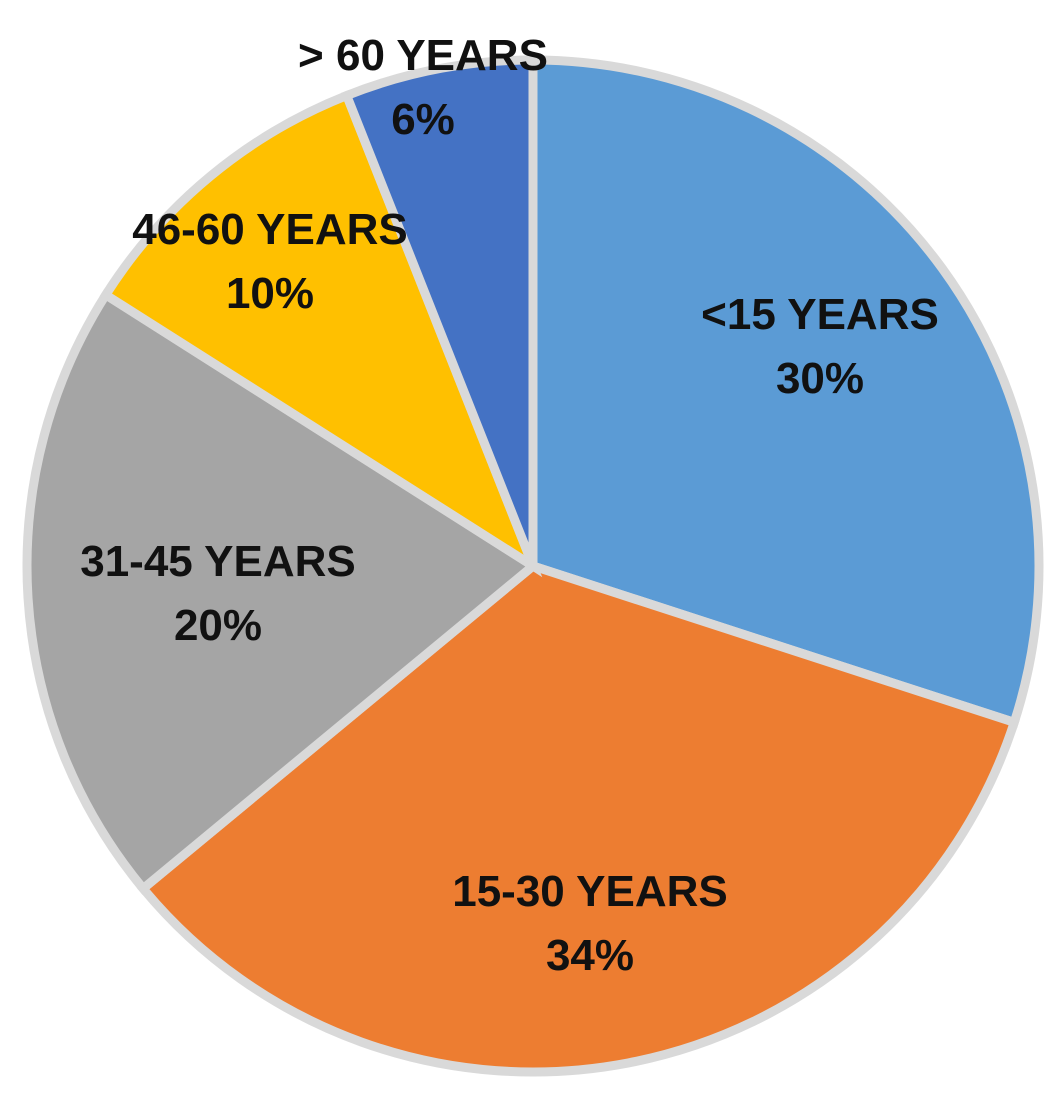 The height and width of the screenshot is (1102, 1059). What do you see at coordinates (218, 625) in the screenshot?
I see `slice-value-label: 20%` at bounding box center [218, 625].